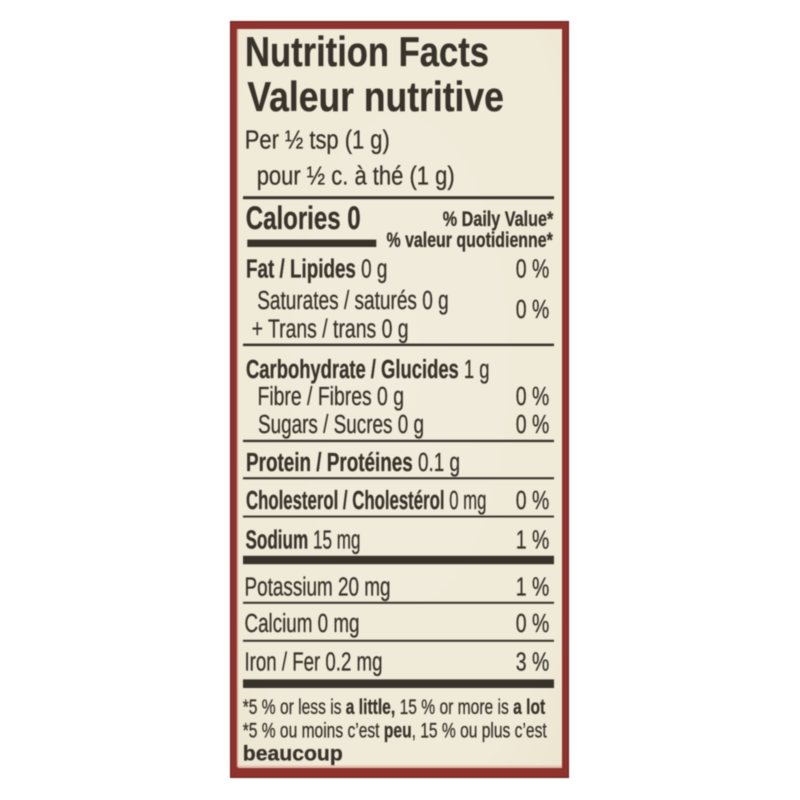 The height and width of the screenshot is (800, 800). Describe the element at coordinates (375, 96) in the screenshot. I see `svg-text: Valeur nutritive` at that location.